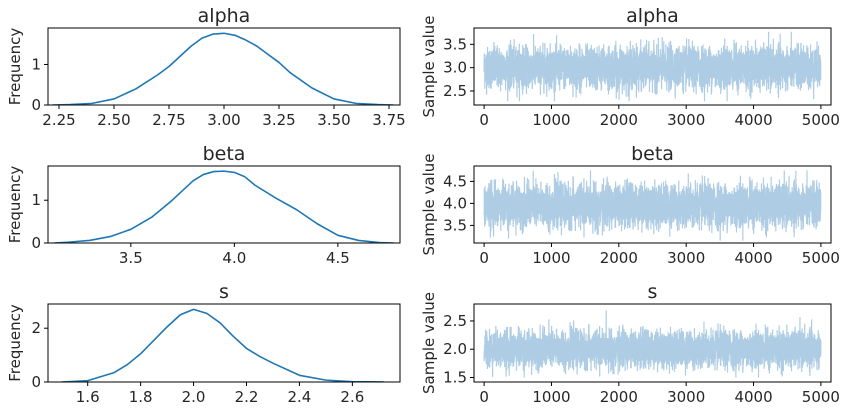 The height and width of the screenshot is (411, 841). What do you see at coordinates (223, 120) in the screenshot?
I see `x-tick-label: 3.00` at bounding box center [223, 120].